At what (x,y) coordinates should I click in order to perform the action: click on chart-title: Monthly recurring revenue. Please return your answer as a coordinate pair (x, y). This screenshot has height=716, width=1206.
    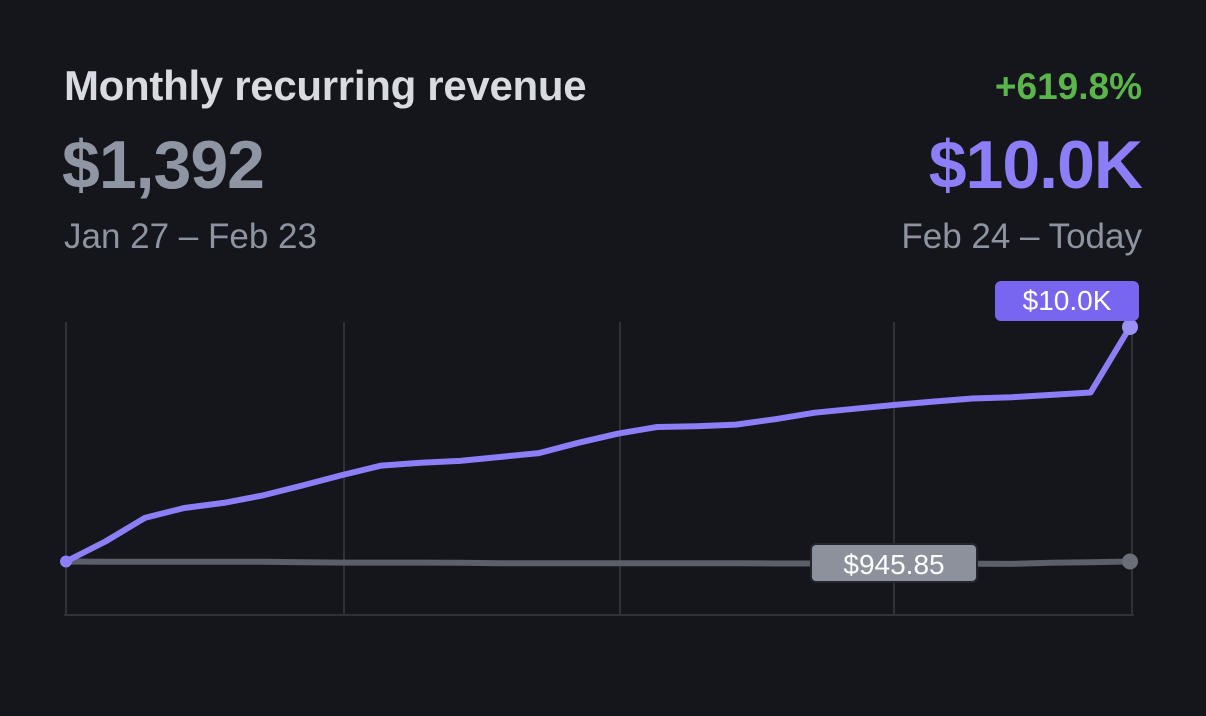
    Looking at the image, I should click on (325, 85).